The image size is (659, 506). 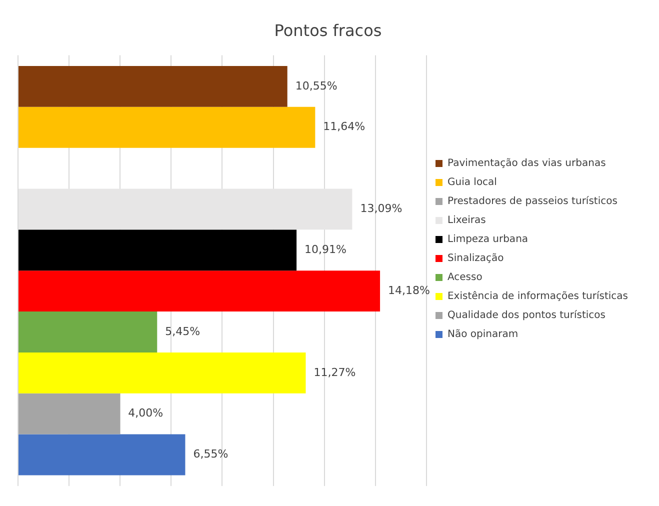 I want to click on legend-label: Prestadores de passeios turísticos, so click(x=532, y=202).